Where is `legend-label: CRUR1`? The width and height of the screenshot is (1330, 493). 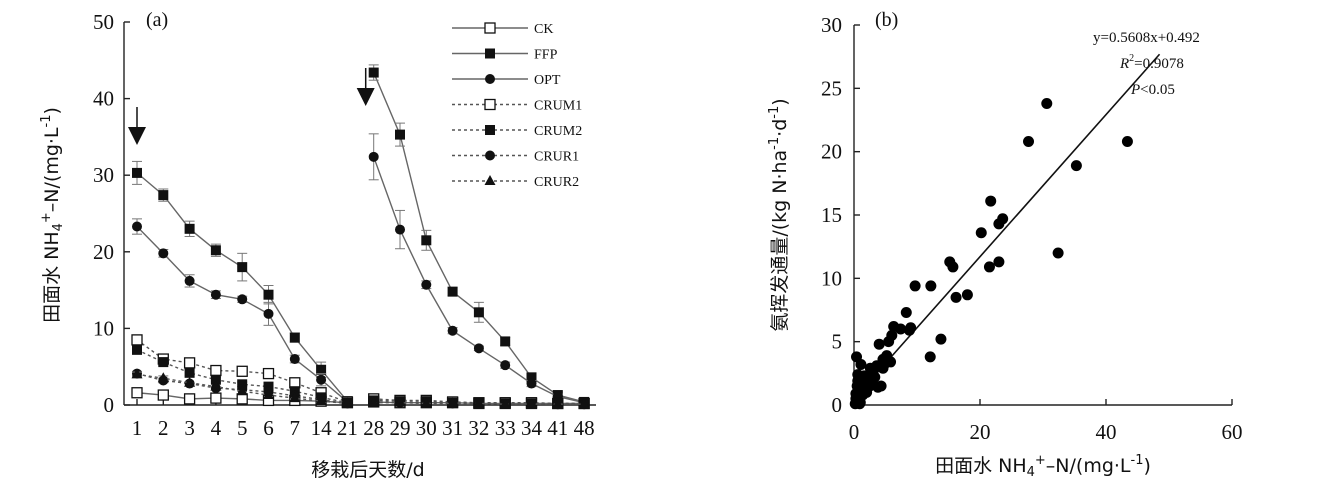 legend-label: CRUR1 is located at coordinates (556, 157).